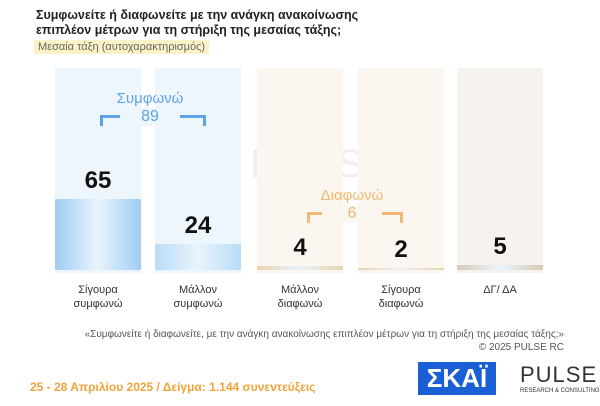  What do you see at coordinates (98, 180) in the screenshot?
I see `value-label: 65` at bounding box center [98, 180].